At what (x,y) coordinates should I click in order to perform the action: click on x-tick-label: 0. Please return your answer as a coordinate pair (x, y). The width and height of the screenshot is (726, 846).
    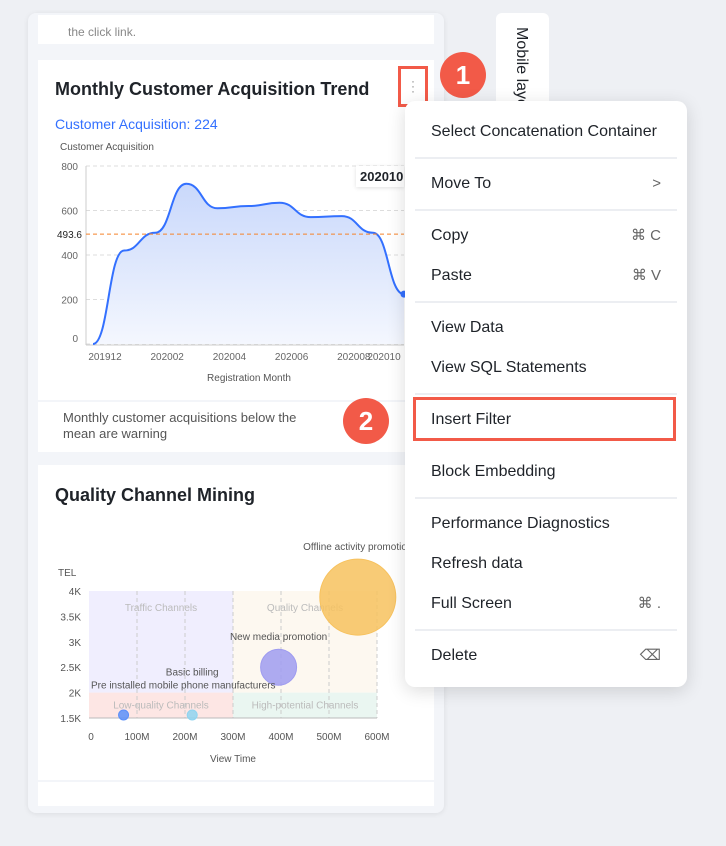
    Looking at the image, I should click on (91, 737).